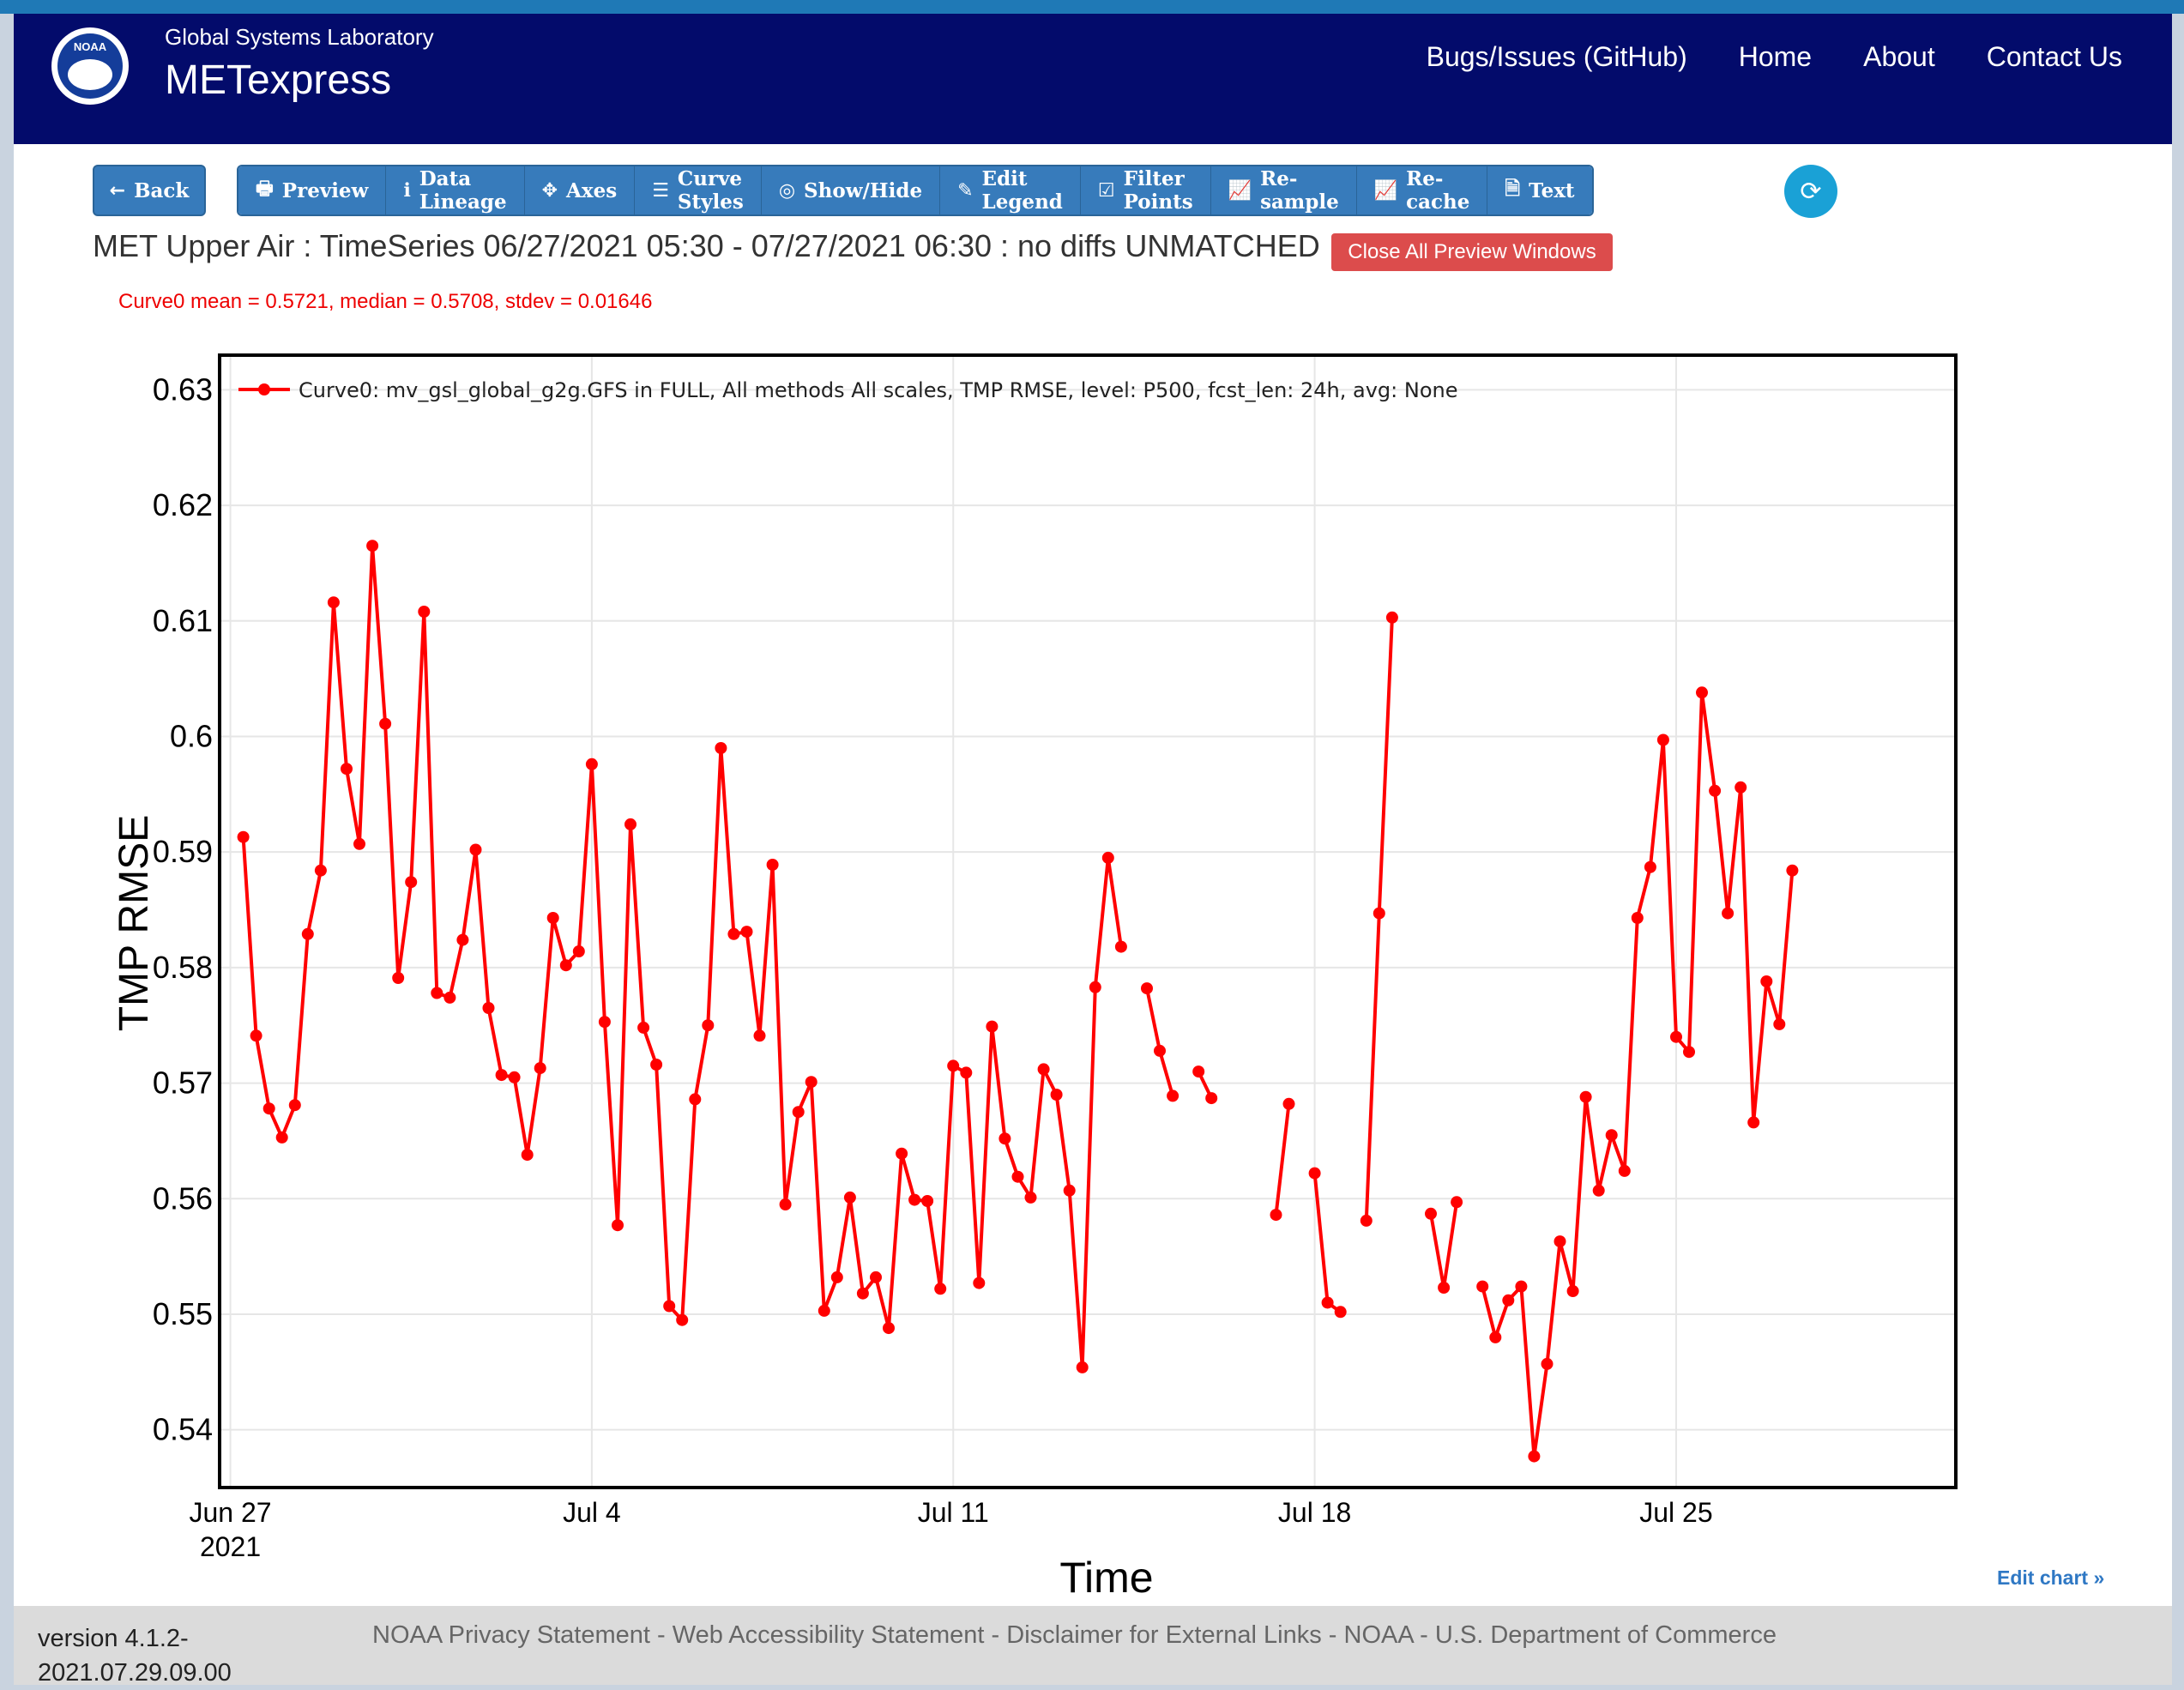 The width and height of the screenshot is (2184, 1690). What do you see at coordinates (511, 1635) in the screenshot?
I see `link-noaa-privacy: NOAA Privacy Statement` at bounding box center [511, 1635].